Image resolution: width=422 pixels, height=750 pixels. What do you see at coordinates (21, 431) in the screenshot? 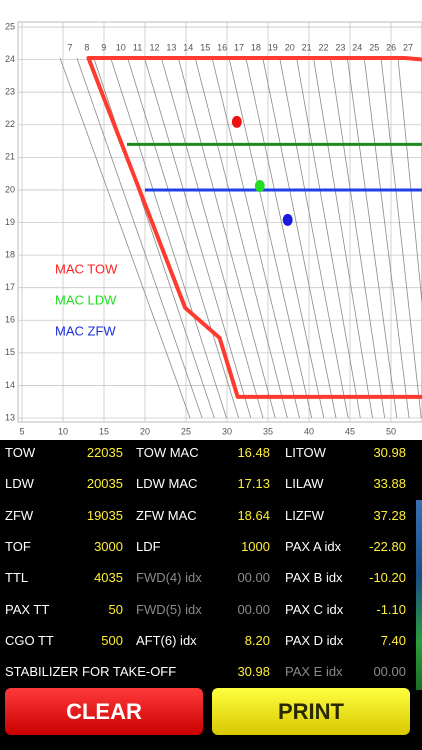
I see `x-tick-label: 5` at bounding box center [21, 431].